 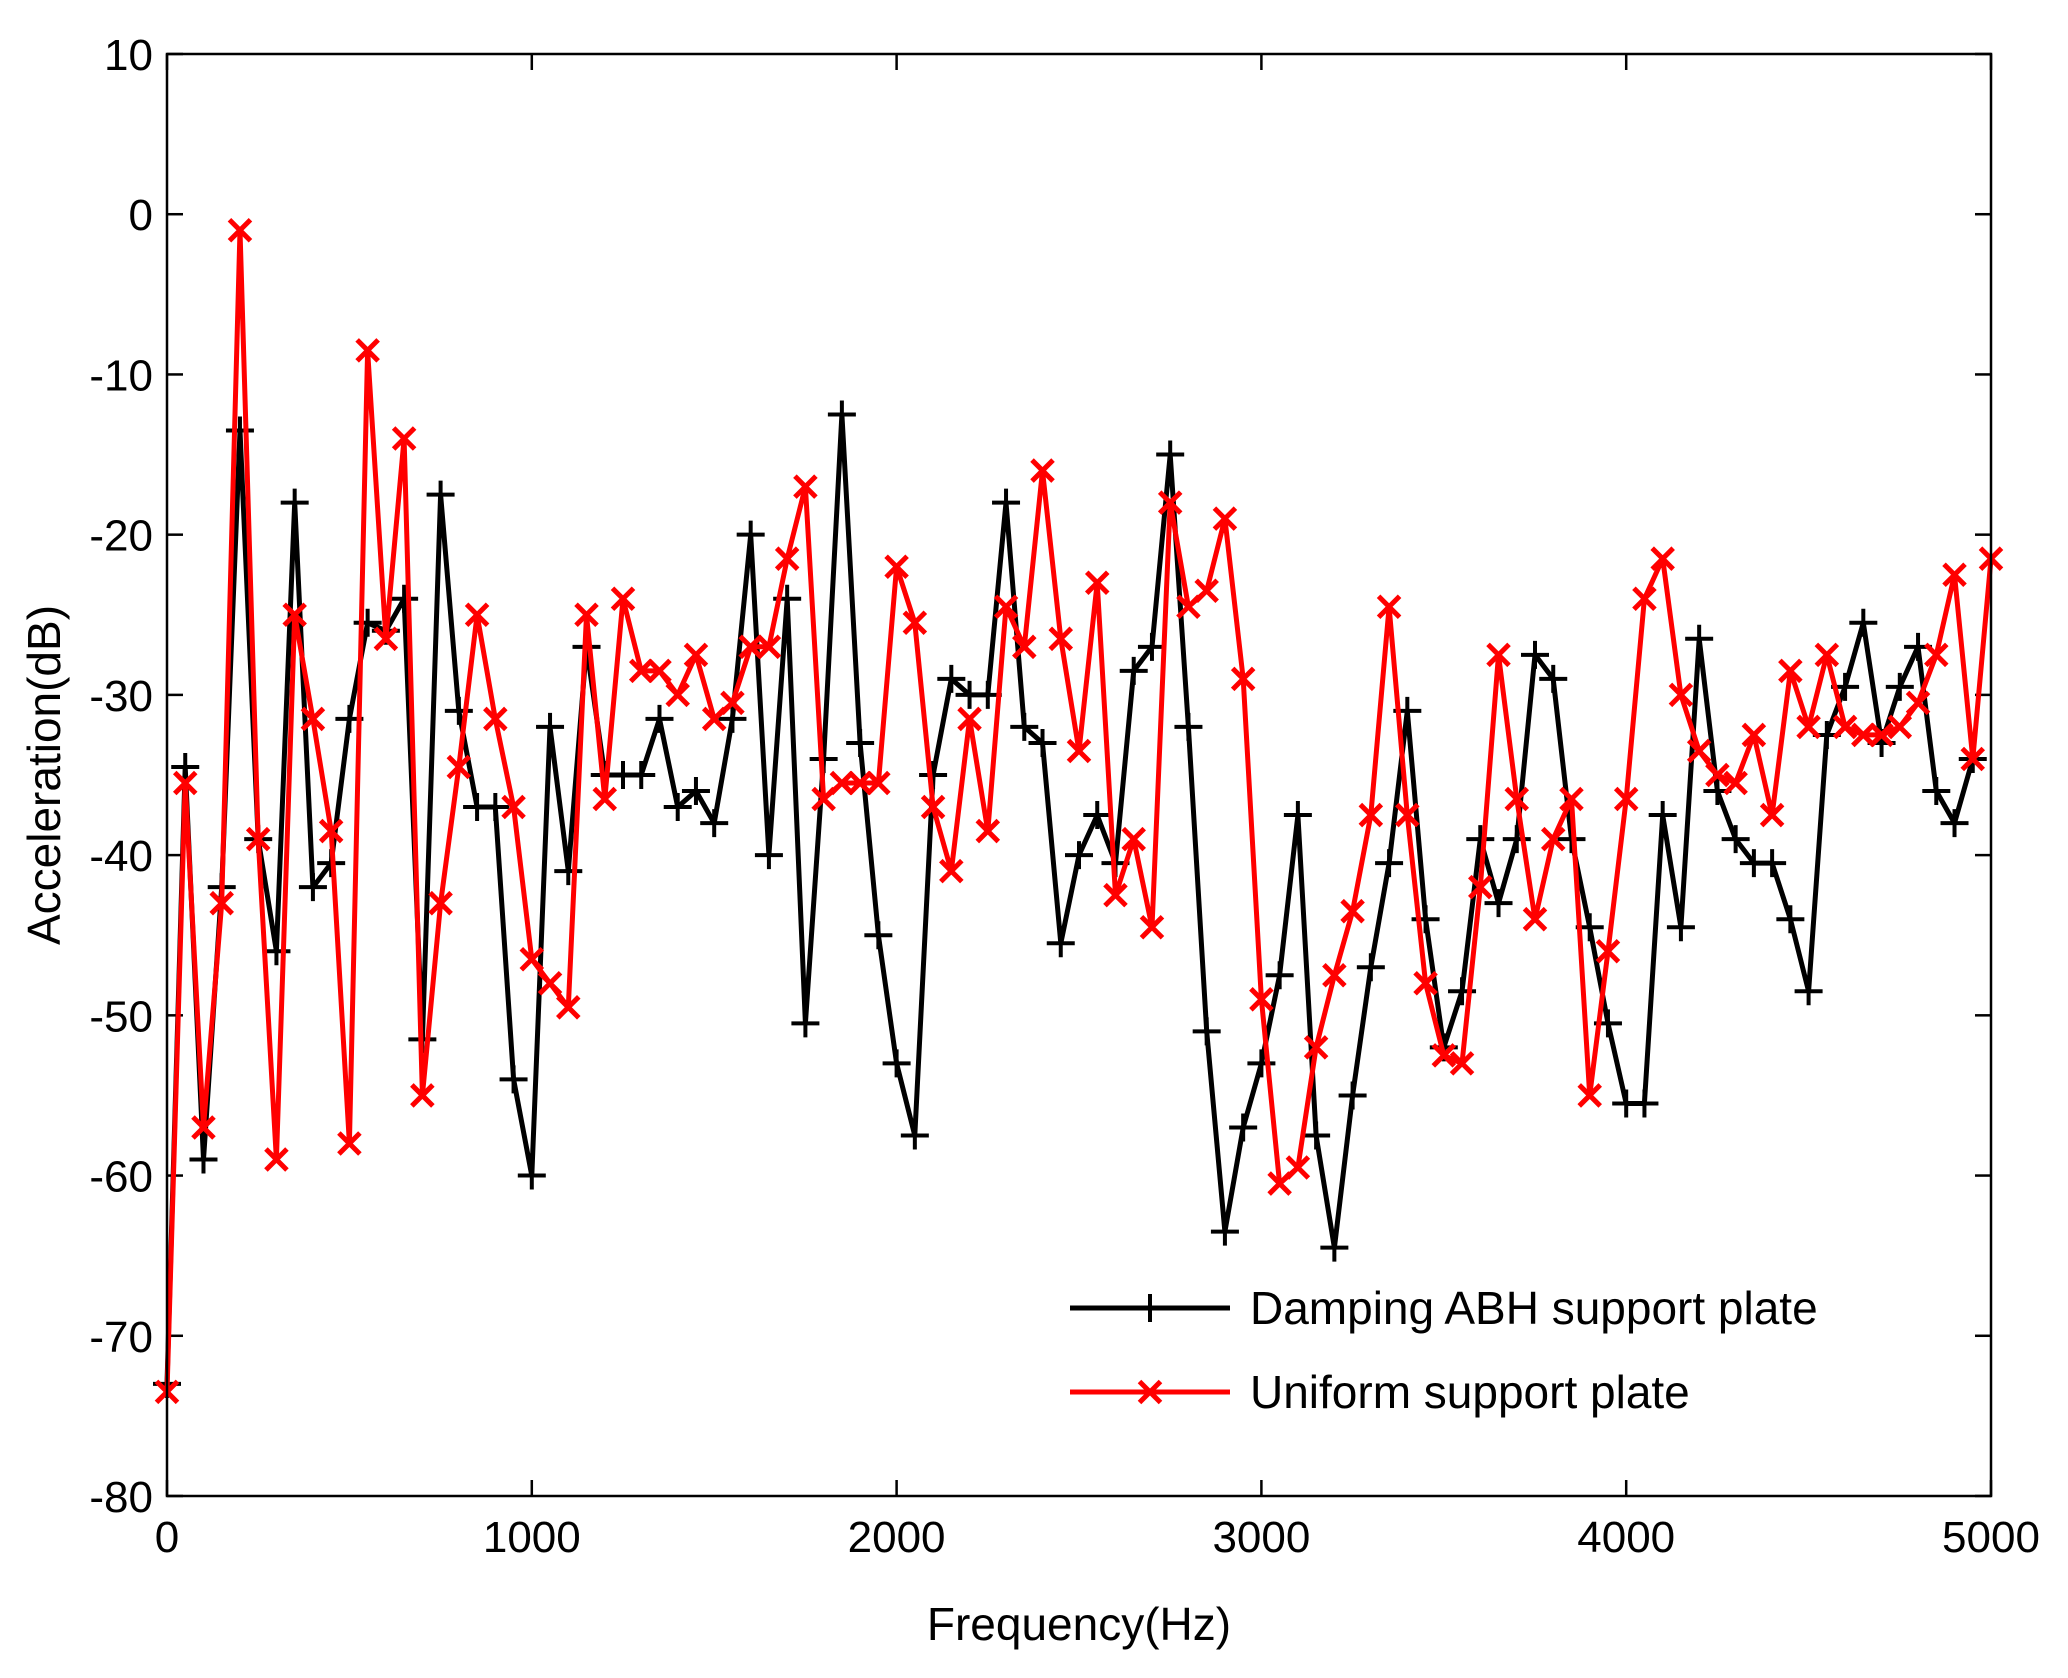 I want to click on y-tick-label: -20, so click(x=121, y=536).